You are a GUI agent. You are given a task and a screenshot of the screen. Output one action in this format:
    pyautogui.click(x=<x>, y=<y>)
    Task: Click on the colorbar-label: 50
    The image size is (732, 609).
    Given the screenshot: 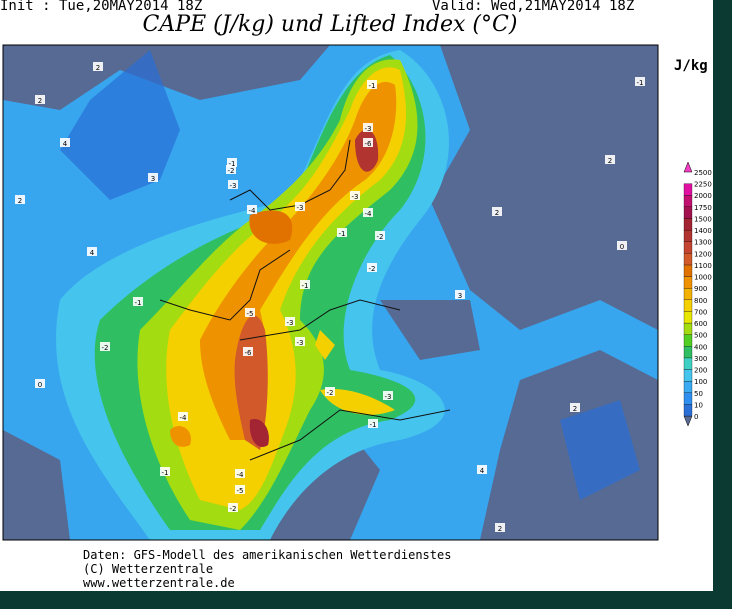 What is the action you would take?
    pyautogui.click(x=698, y=394)
    